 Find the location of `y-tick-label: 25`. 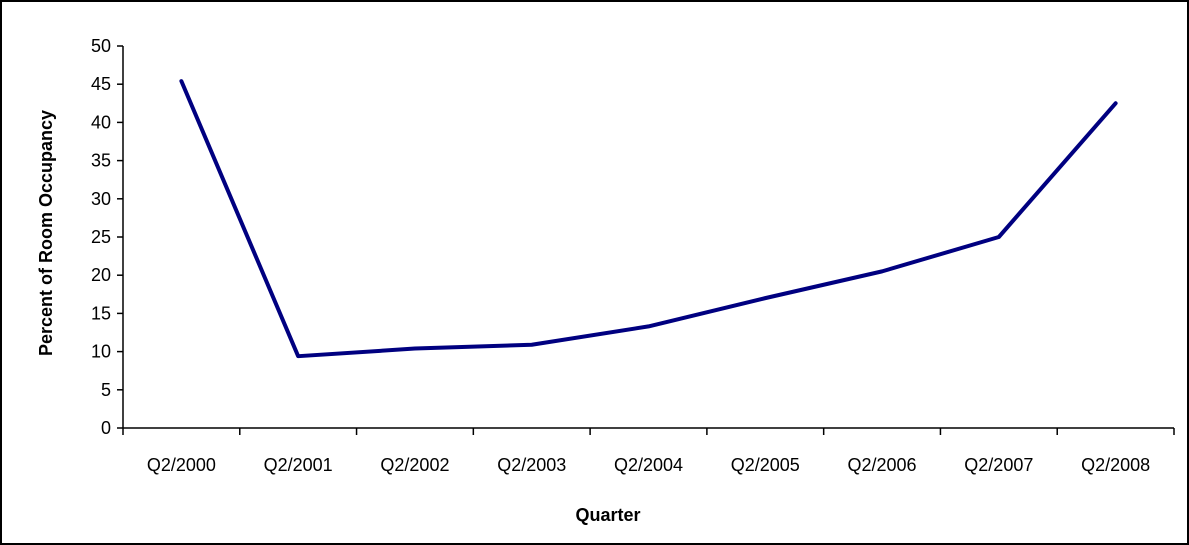

y-tick-label: 25 is located at coordinates (101, 237).